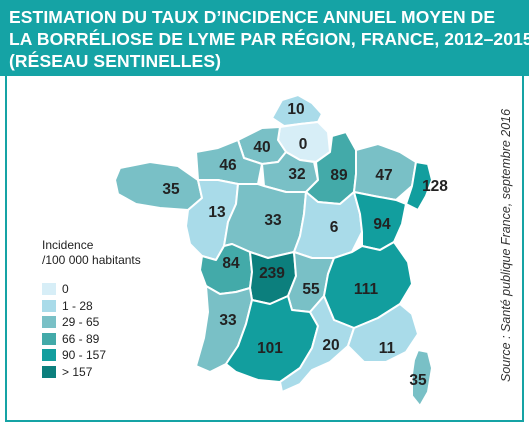 This screenshot has height=427, width=529. I want to click on legend-title-line-1: Incidence, so click(68, 245).